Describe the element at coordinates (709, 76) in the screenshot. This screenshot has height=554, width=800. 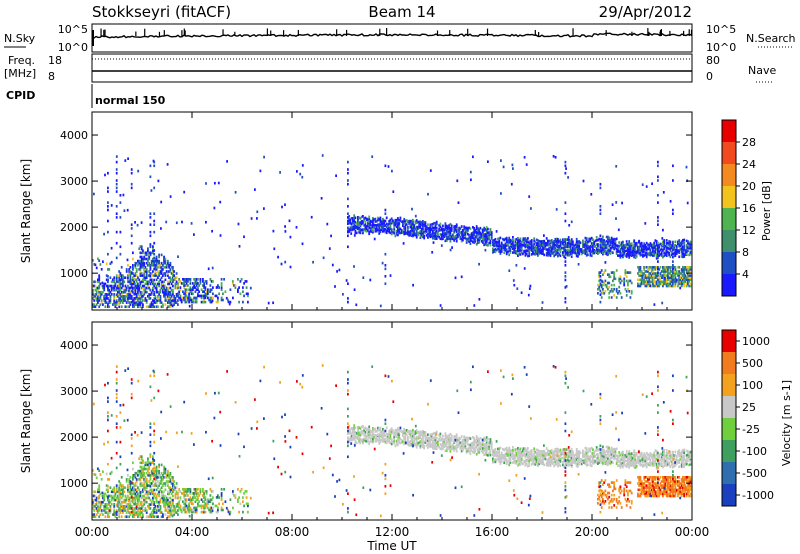
I see `nave-tick-bottom: 0` at that location.